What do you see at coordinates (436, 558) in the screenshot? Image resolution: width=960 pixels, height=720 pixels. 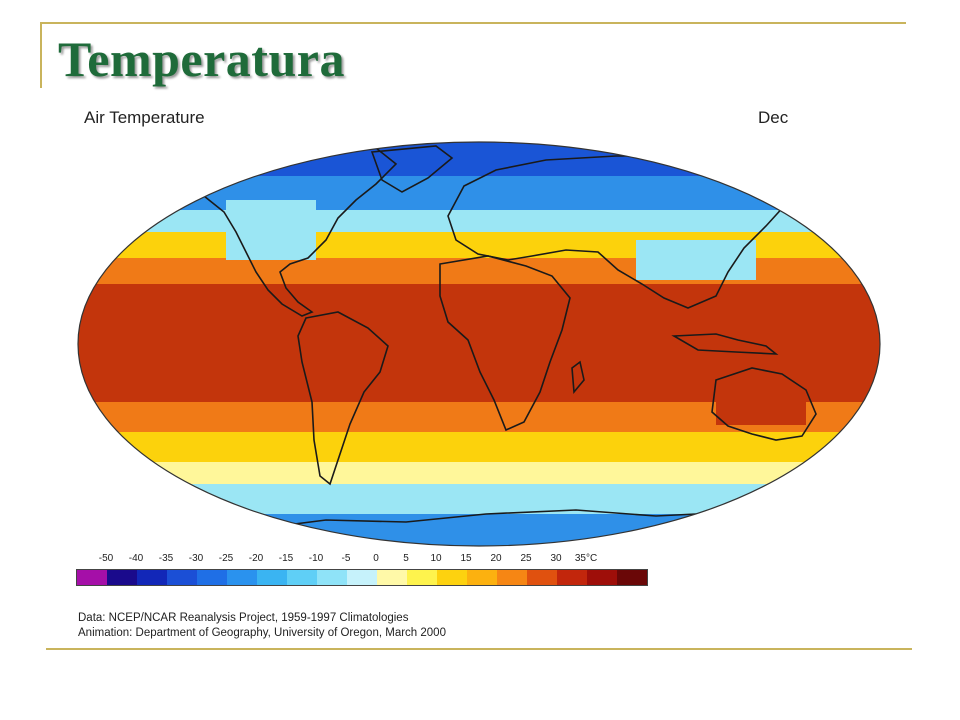 I see `legend-tick-label: 10` at bounding box center [436, 558].